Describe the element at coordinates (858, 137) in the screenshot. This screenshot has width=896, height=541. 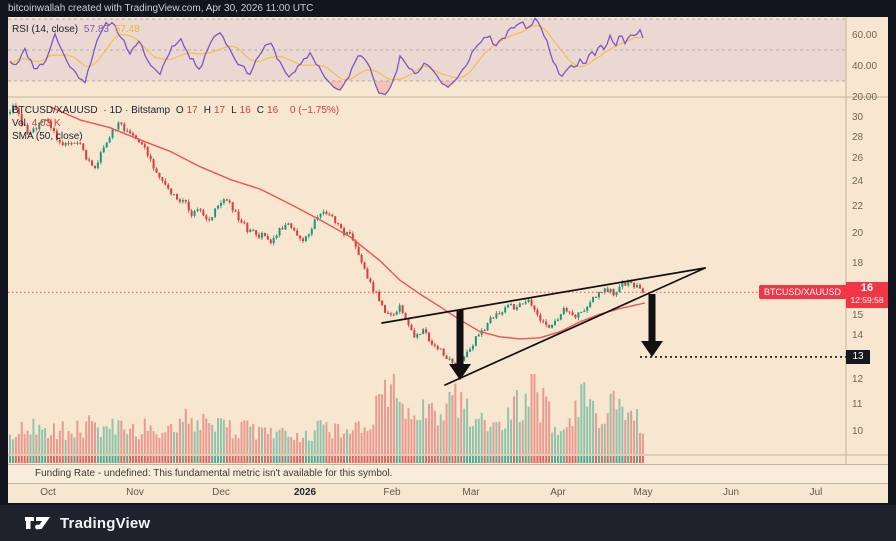
I see `price-tick-28: 28` at that location.